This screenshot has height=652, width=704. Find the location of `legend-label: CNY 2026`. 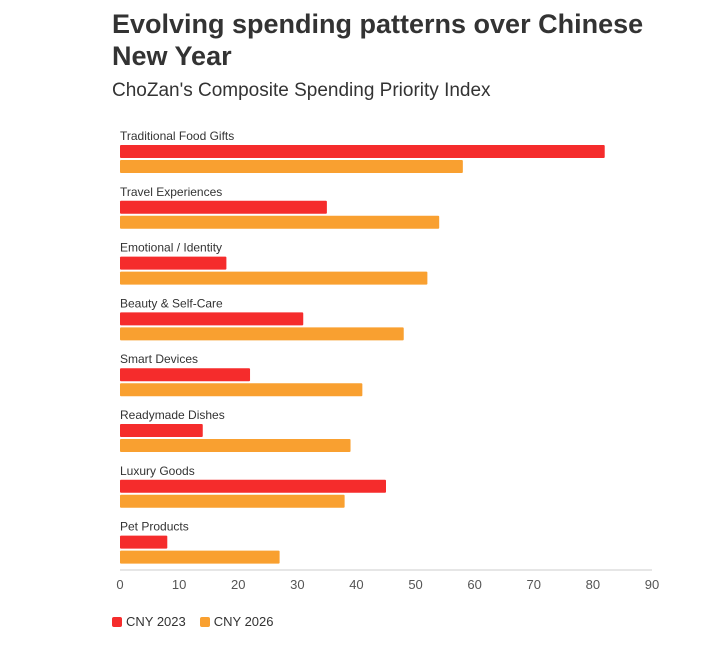

legend-label: CNY 2026 is located at coordinates (243, 621).